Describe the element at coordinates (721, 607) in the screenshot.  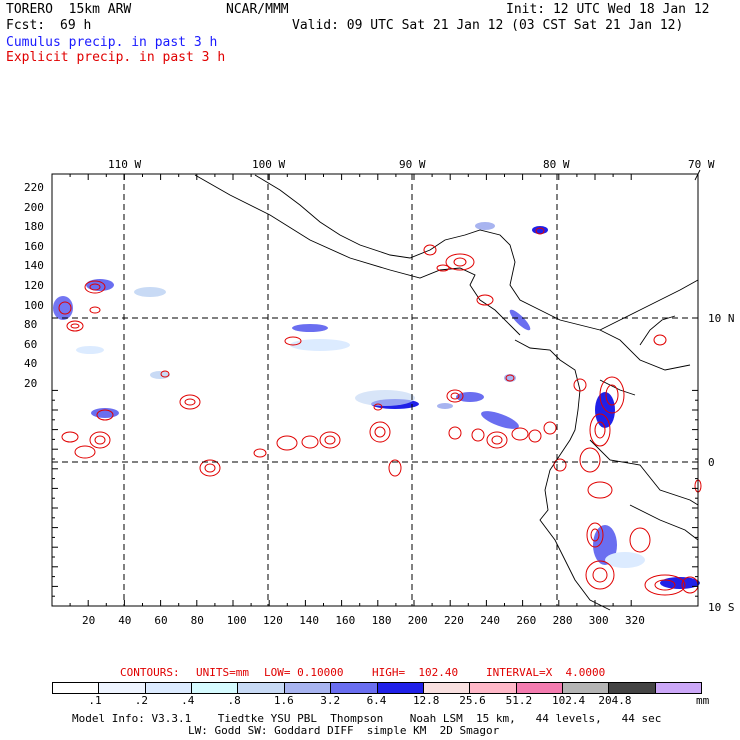
I see `lat-label-10s: 10 S` at that location.